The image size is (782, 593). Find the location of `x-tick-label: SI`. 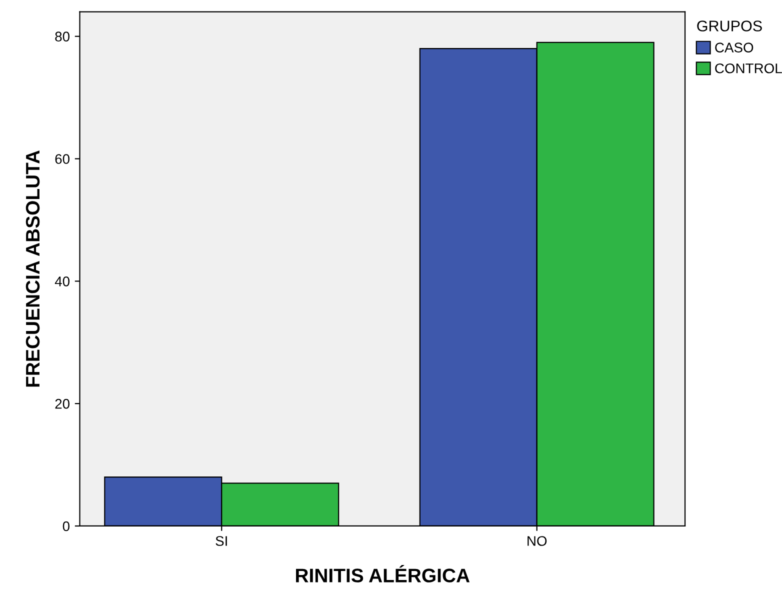

x-tick-label: SI is located at coordinates (221, 541).